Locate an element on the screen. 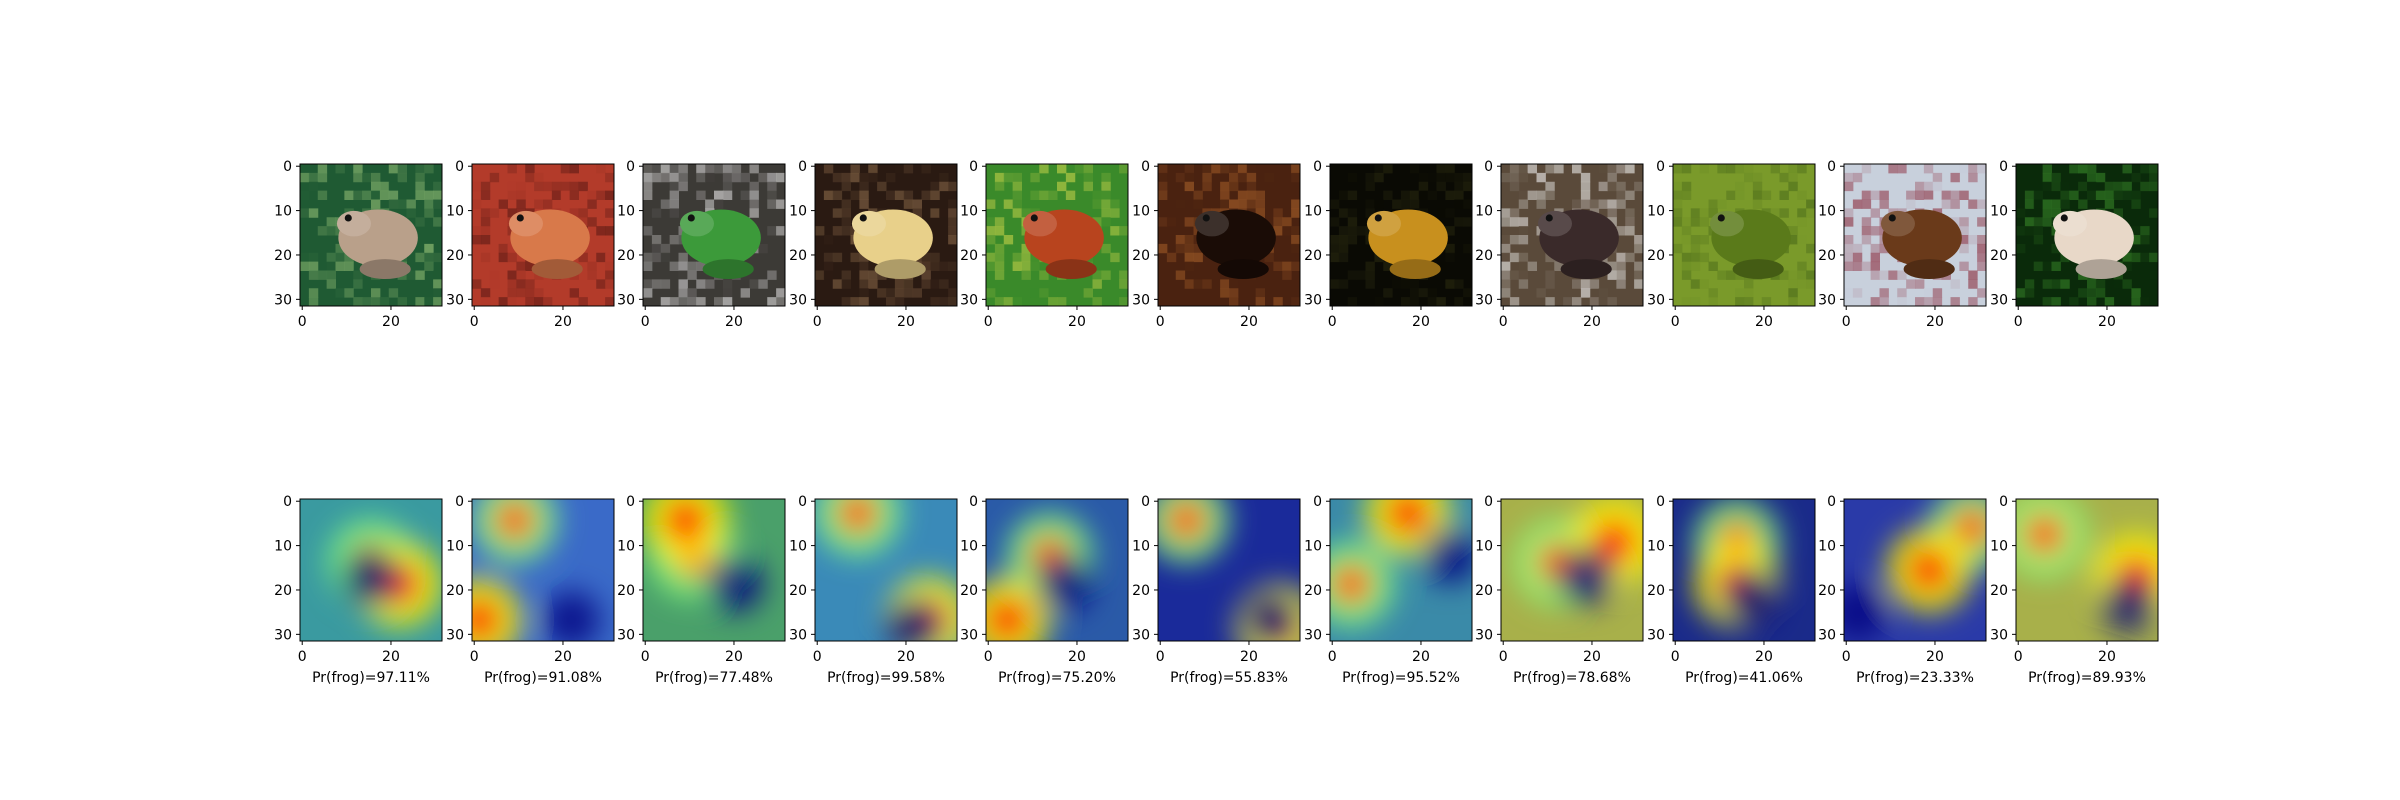  input-image-4: 0 10 20 30 0 20 is located at coordinates (873, 244).